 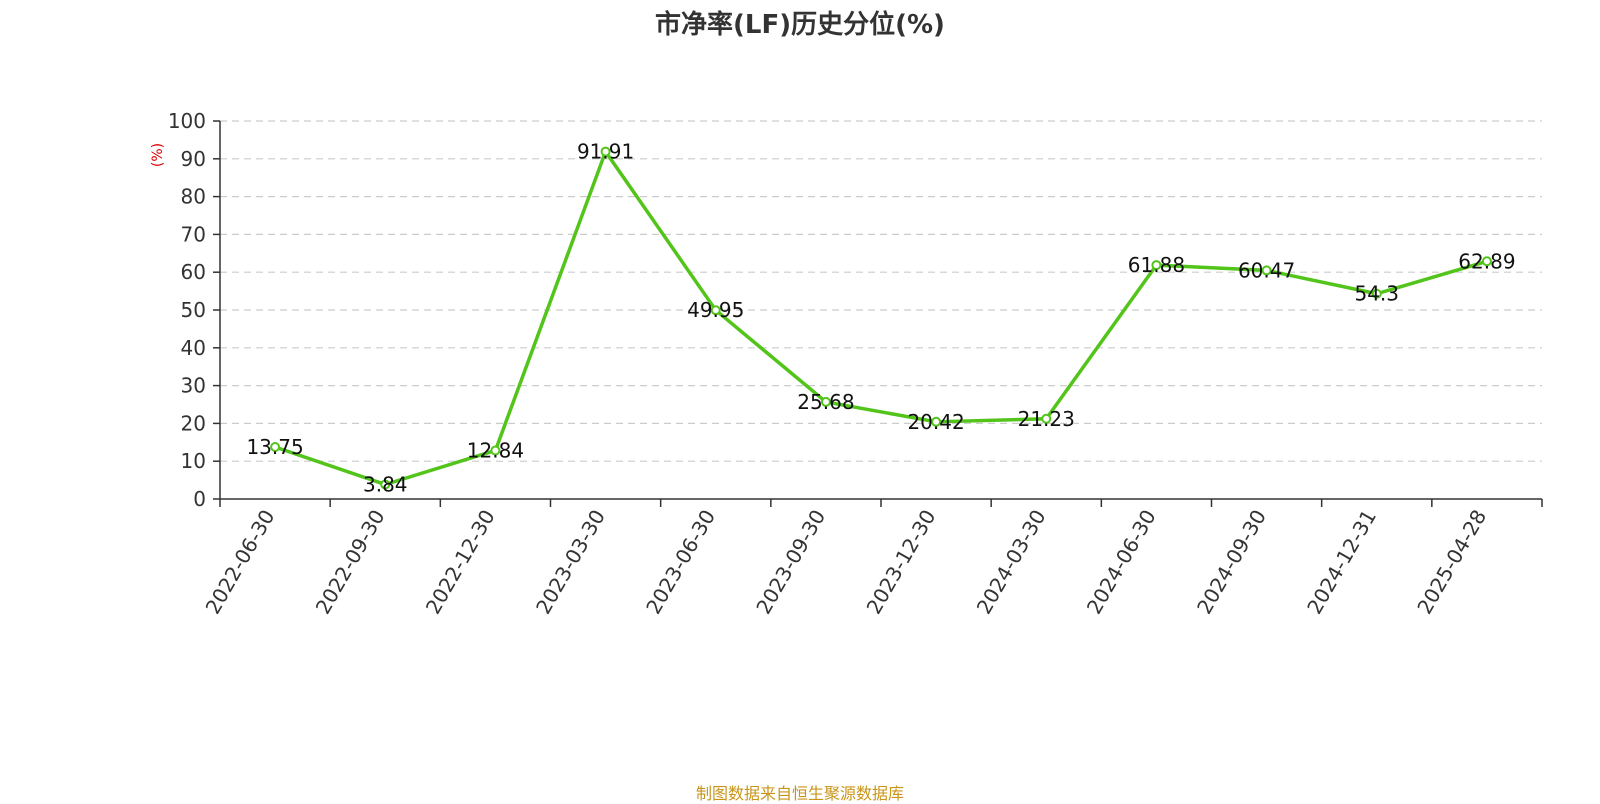 I want to click on y-tick-label: 30, so click(x=193, y=386).